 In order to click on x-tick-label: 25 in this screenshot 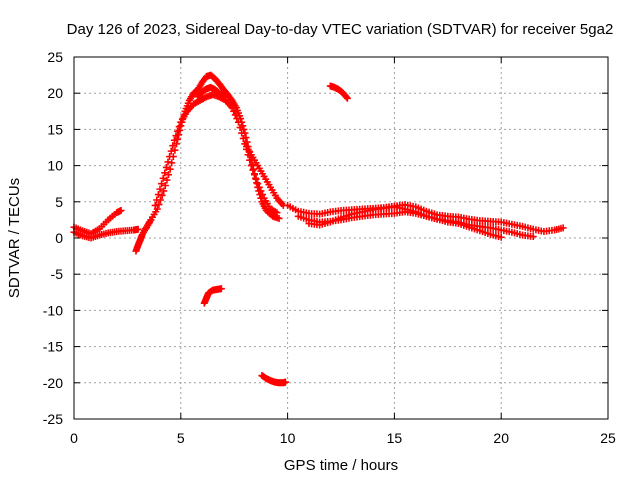, I will do `click(608, 438)`.